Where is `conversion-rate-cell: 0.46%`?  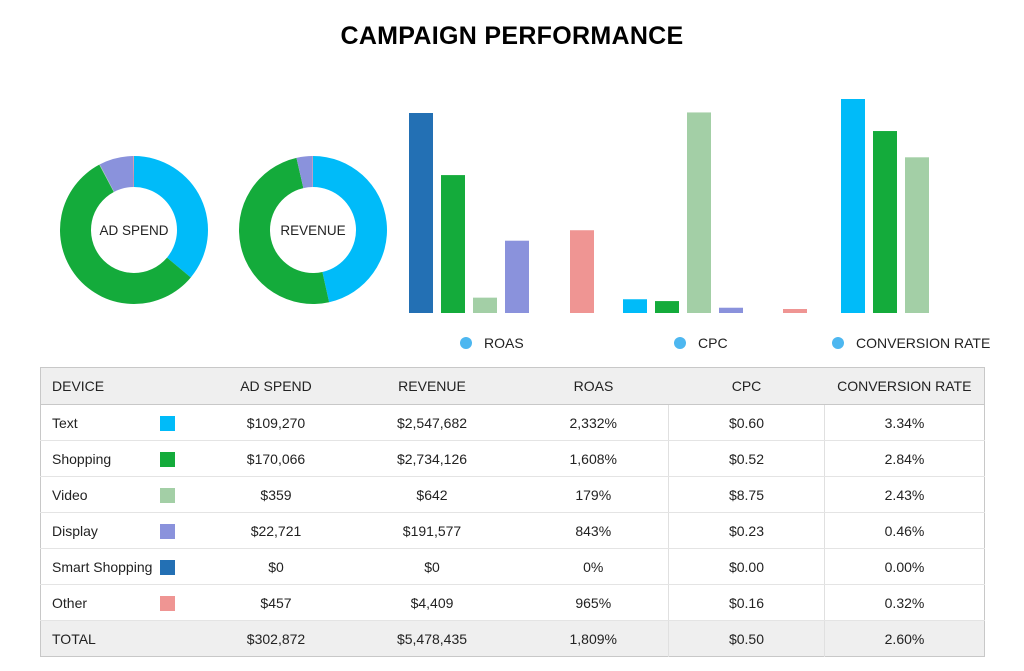
conversion-rate-cell: 0.46% is located at coordinates (904, 530).